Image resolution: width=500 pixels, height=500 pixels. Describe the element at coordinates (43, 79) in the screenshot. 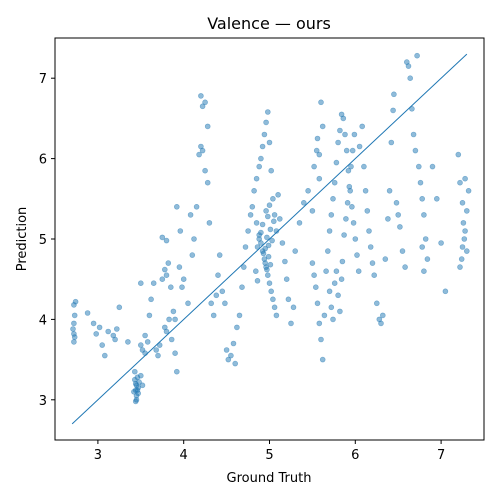

I see `y-tick-label: 7` at that location.